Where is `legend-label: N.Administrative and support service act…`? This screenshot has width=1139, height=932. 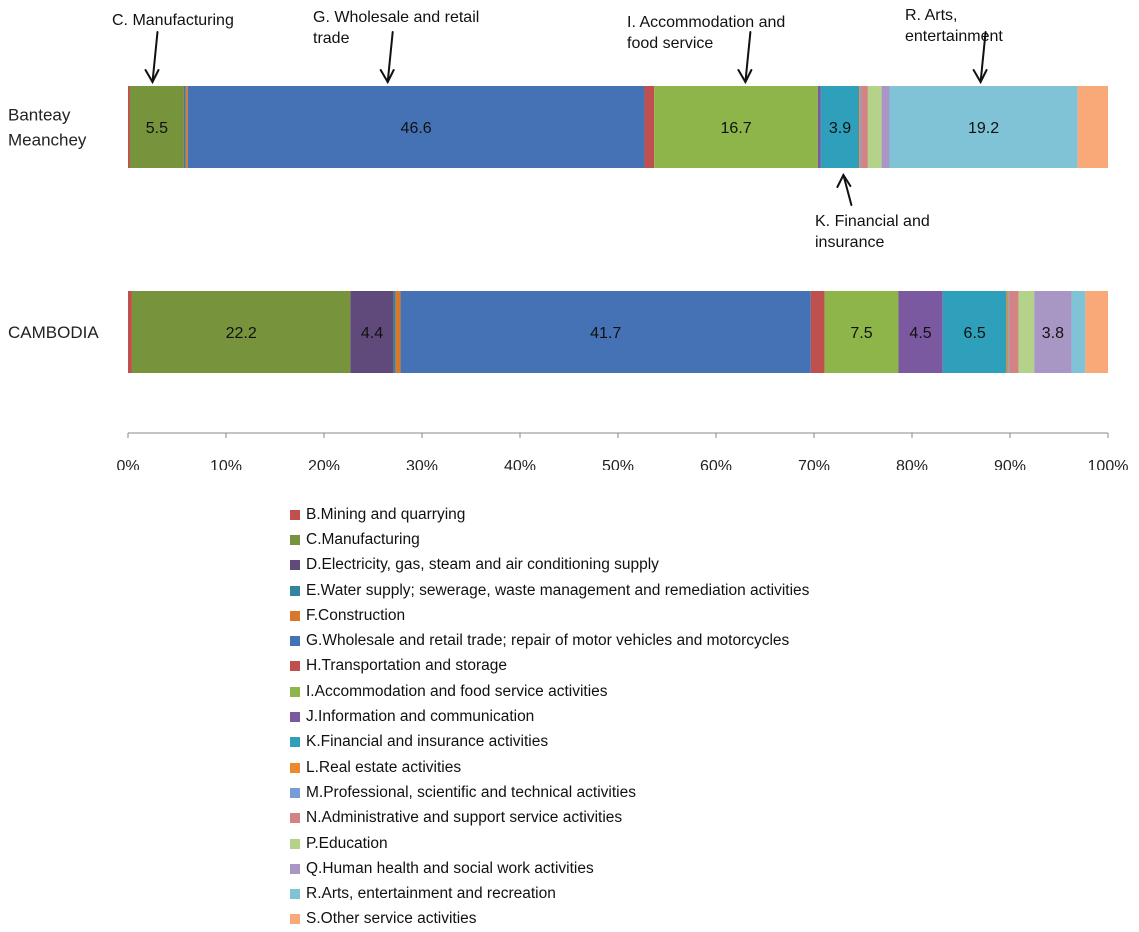 legend-label: N.Administrative and support service act… is located at coordinates (464, 818).